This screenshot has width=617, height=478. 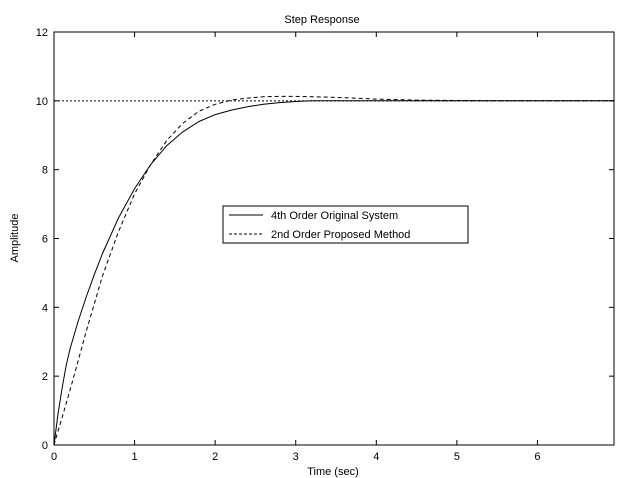 What do you see at coordinates (340, 235) in the screenshot?
I see `legend-label-proposed: 2nd Order Proposed Method` at bounding box center [340, 235].